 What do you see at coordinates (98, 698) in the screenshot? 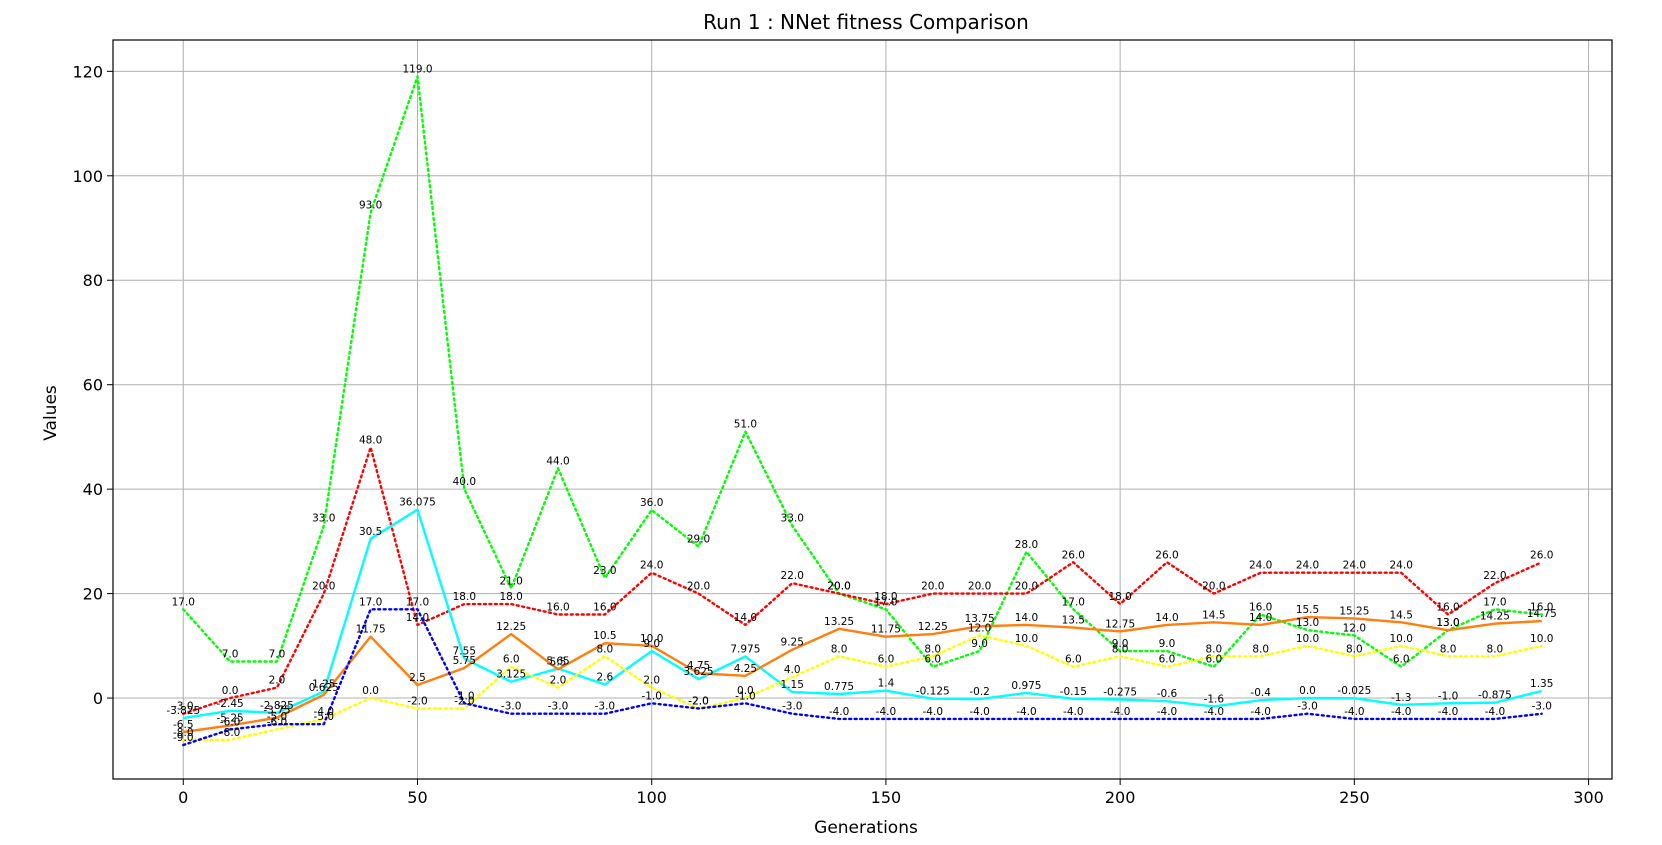
I see `y-tick-label: 0` at bounding box center [98, 698].